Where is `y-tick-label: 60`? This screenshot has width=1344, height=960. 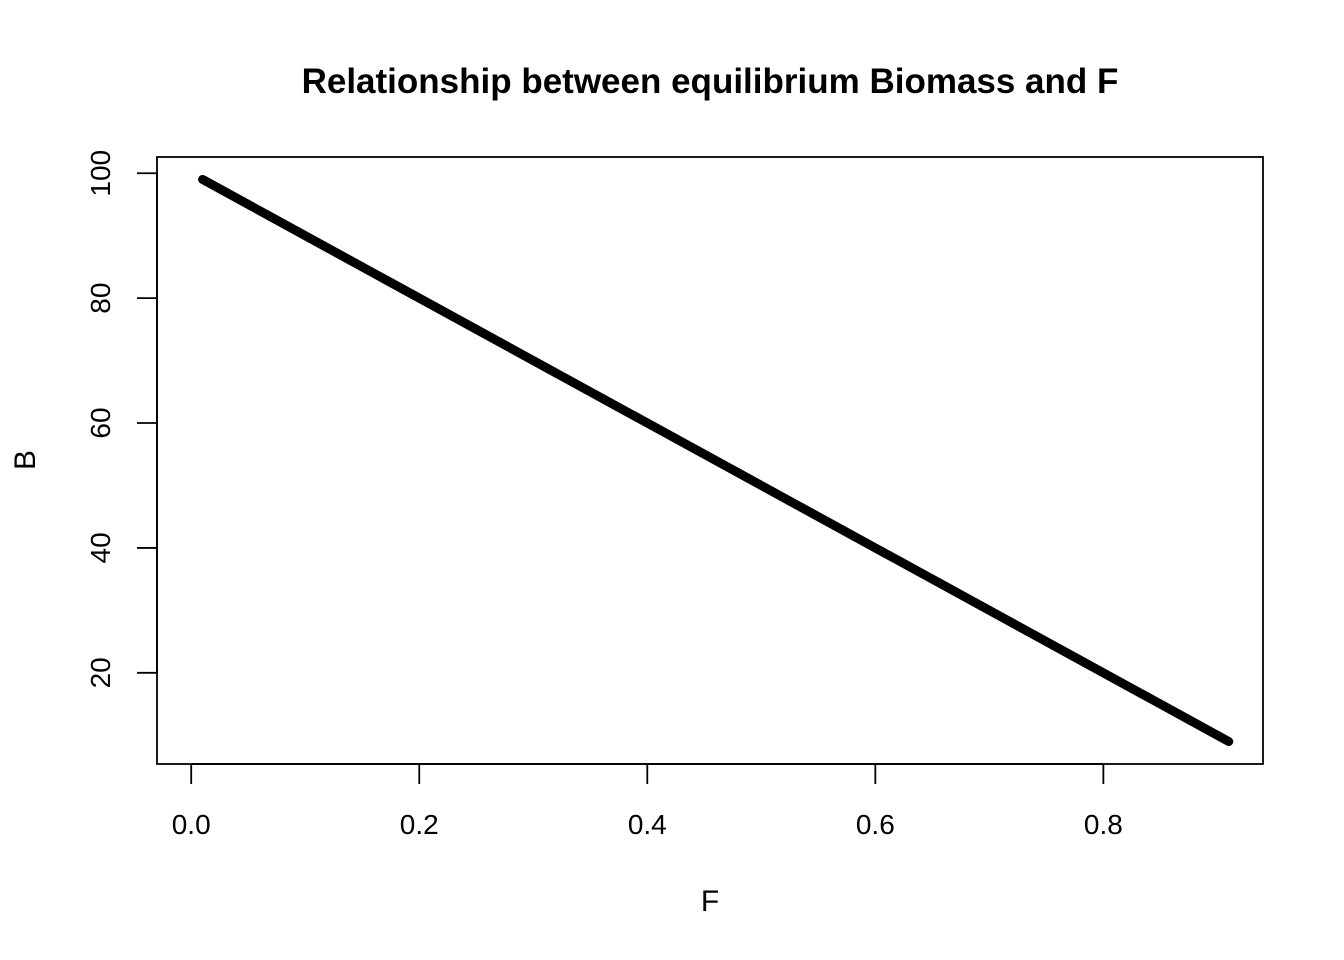
y-tick-label: 60 is located at coordinates (100, 422).